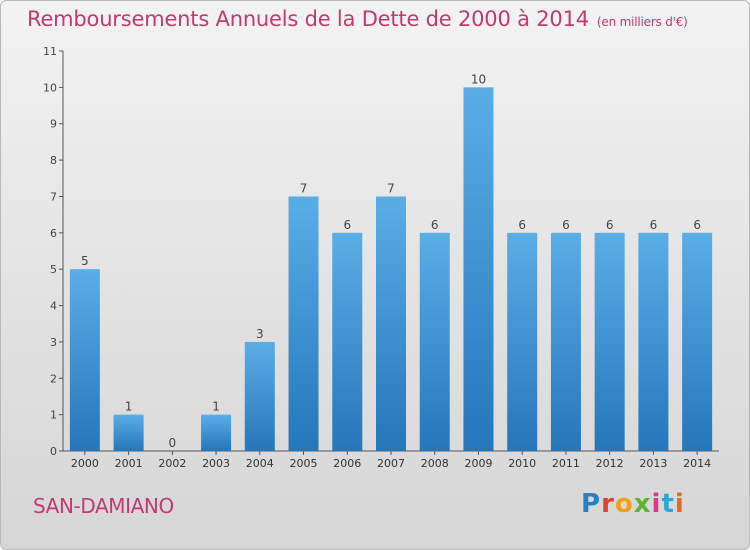 The width and height of the screenshot is (750, 550). Describe the element at coordinates (85, 463) in the screenshot. I see `x-tick-label: 2000` at that location.